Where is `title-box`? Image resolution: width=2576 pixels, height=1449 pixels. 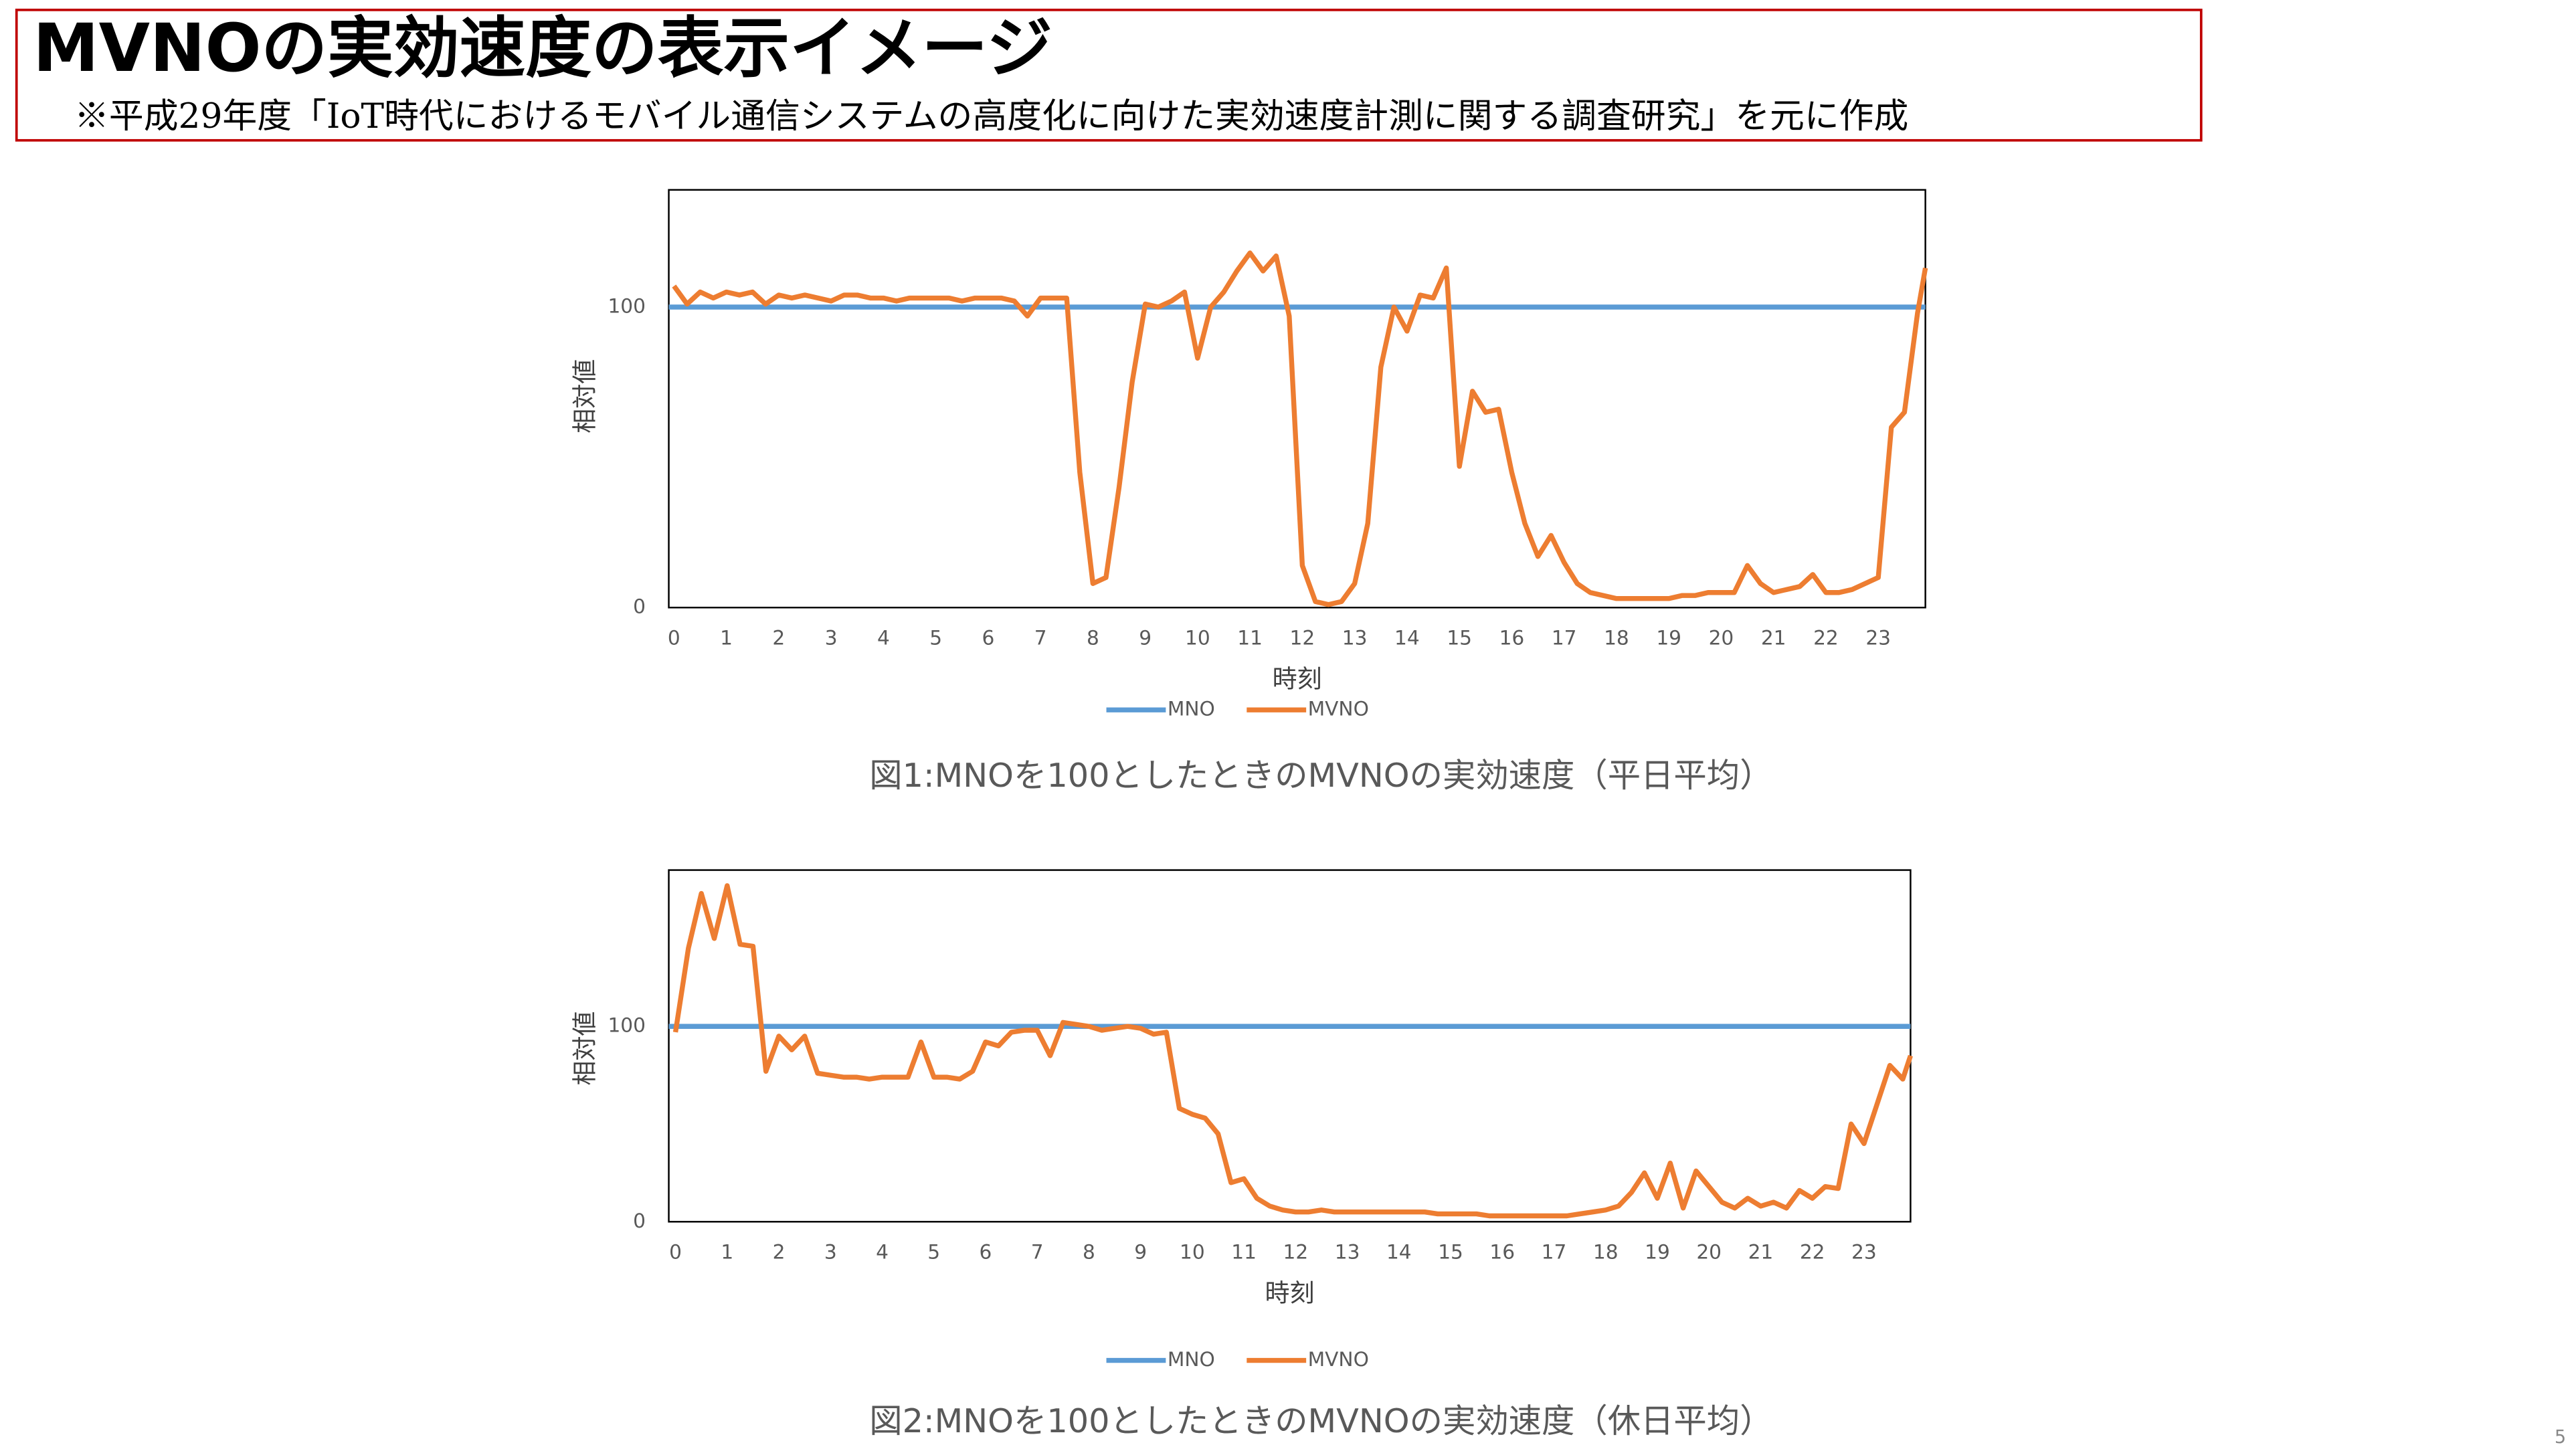 title-box is located at coordinates (1109, 75).